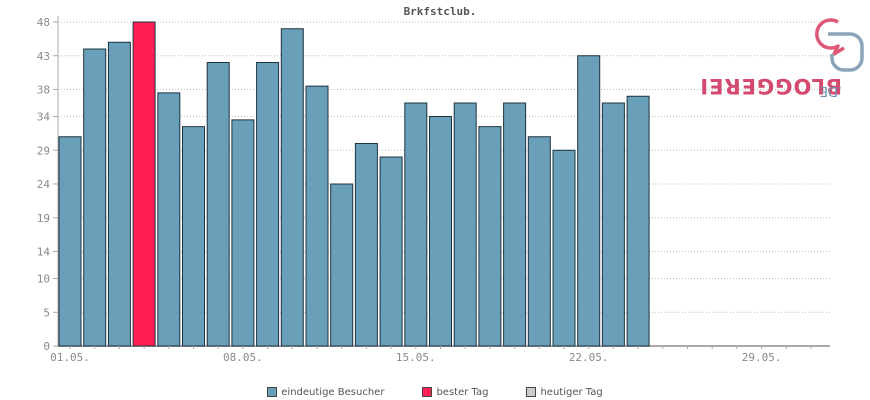  Describe the element at coordinates (43, 22) in the screenshot. I see `y-tick-label: 48` at that location.